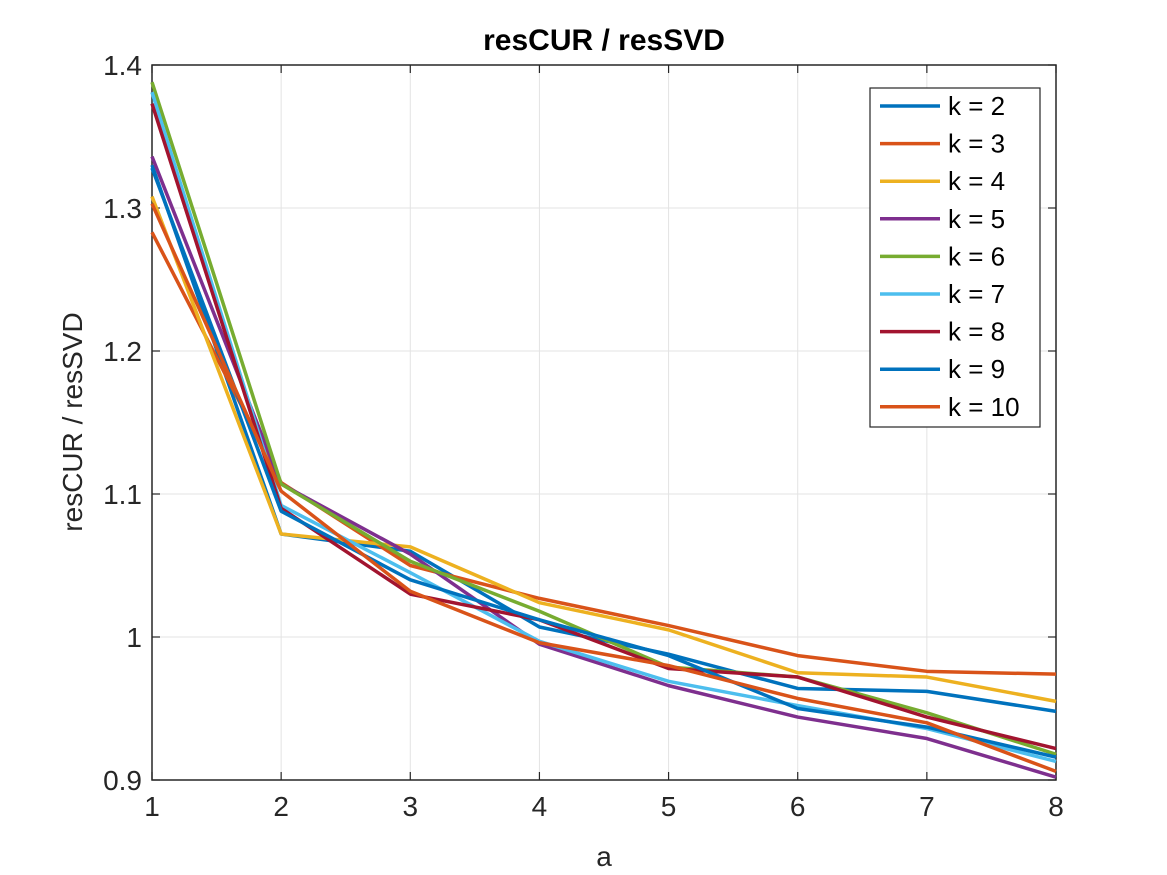 The image size is (1167, 875). What do you see at coordinates (976, 332) in the screenshot?
I see `legend-label-7: k = 8` at bounding box center [976, 332].